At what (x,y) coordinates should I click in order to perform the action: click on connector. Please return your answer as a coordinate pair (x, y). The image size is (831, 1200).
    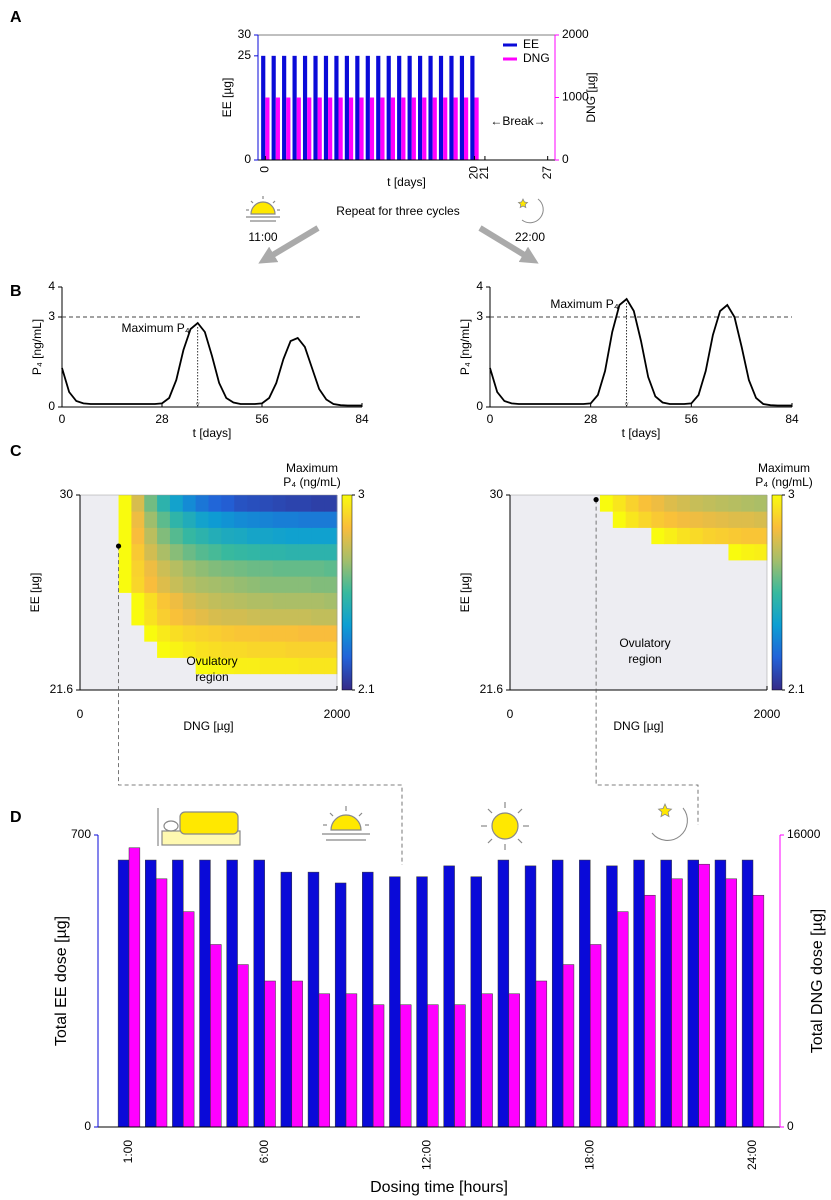
    Looking at the image, I should click on (260, 705).